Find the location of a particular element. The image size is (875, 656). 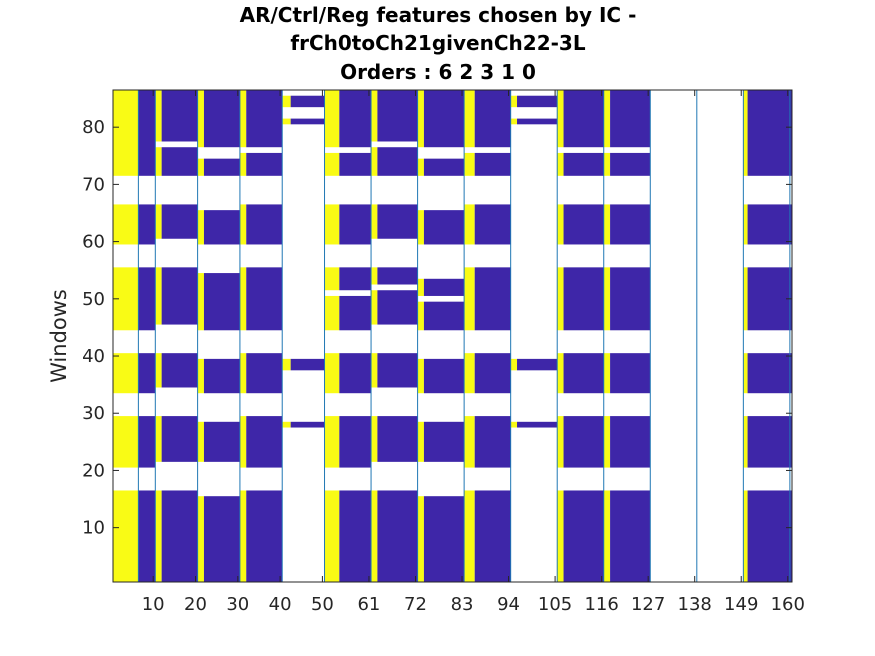

y-tick-label: 70 is located at coordinates (93, 184).